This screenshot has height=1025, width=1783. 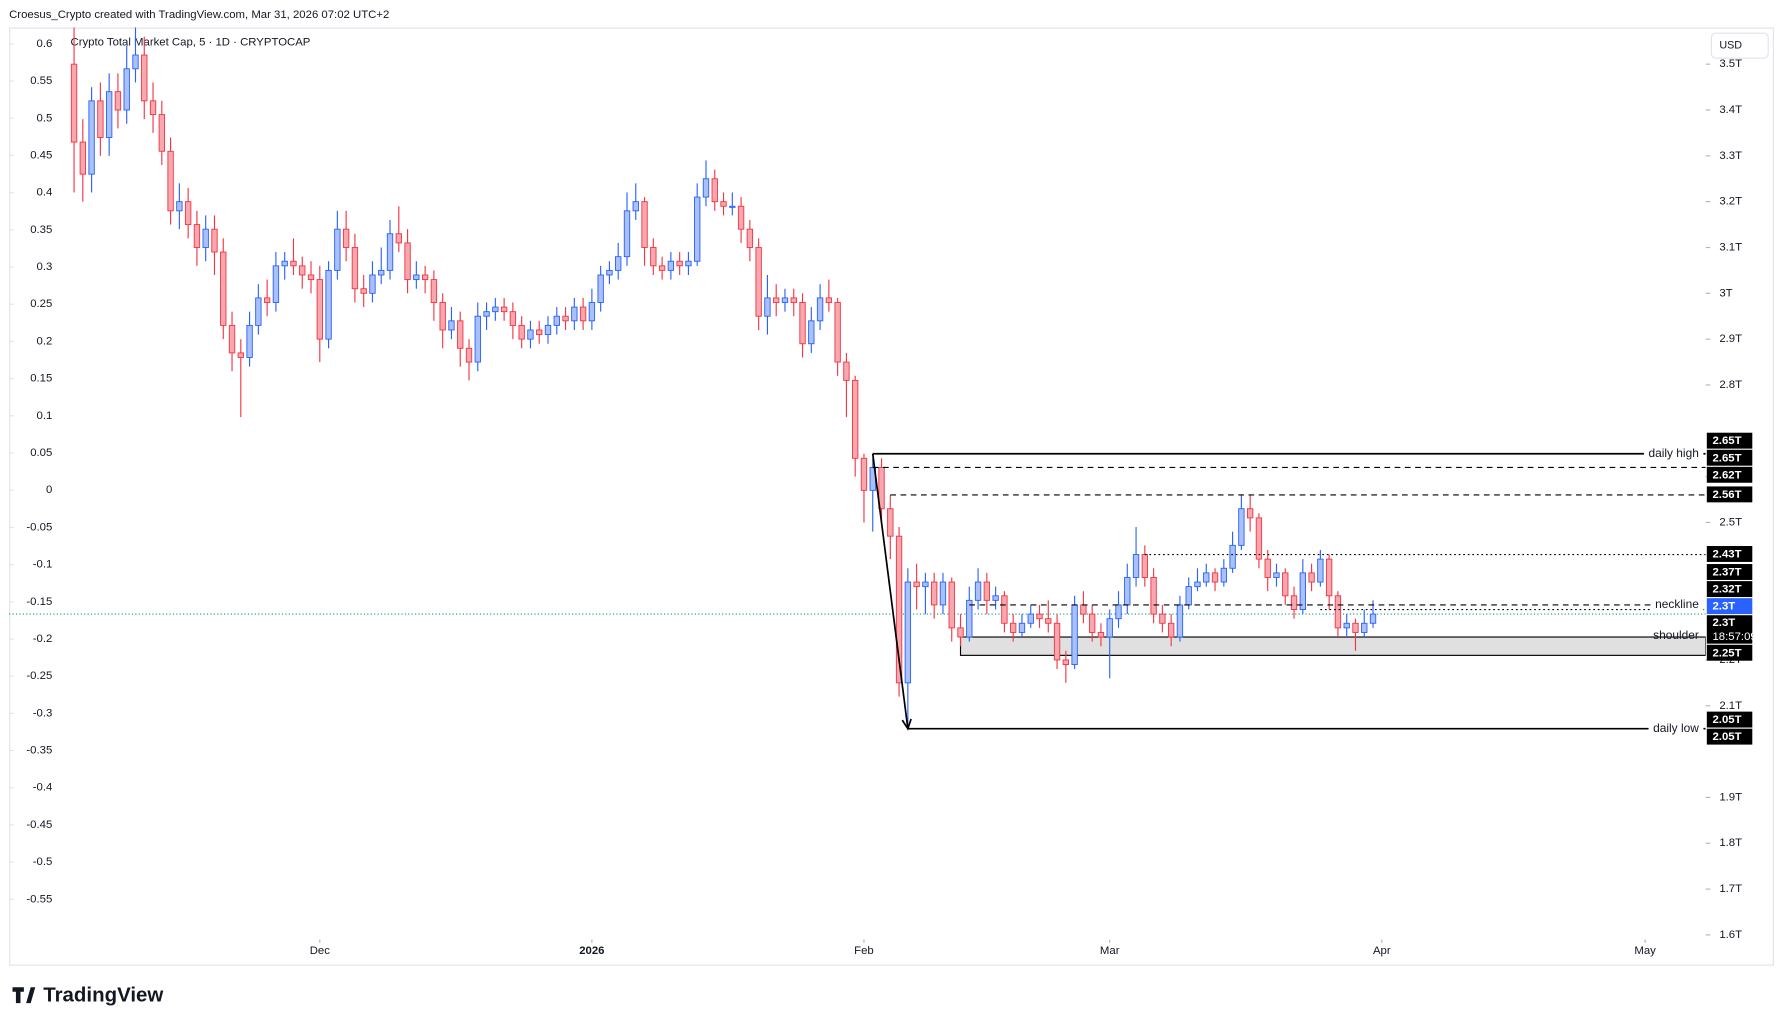 What do you see at coordinates (1726, 573) in the screenshot?
I see `price-marker-label: 2.37T` at bounding box center [1726, 573].